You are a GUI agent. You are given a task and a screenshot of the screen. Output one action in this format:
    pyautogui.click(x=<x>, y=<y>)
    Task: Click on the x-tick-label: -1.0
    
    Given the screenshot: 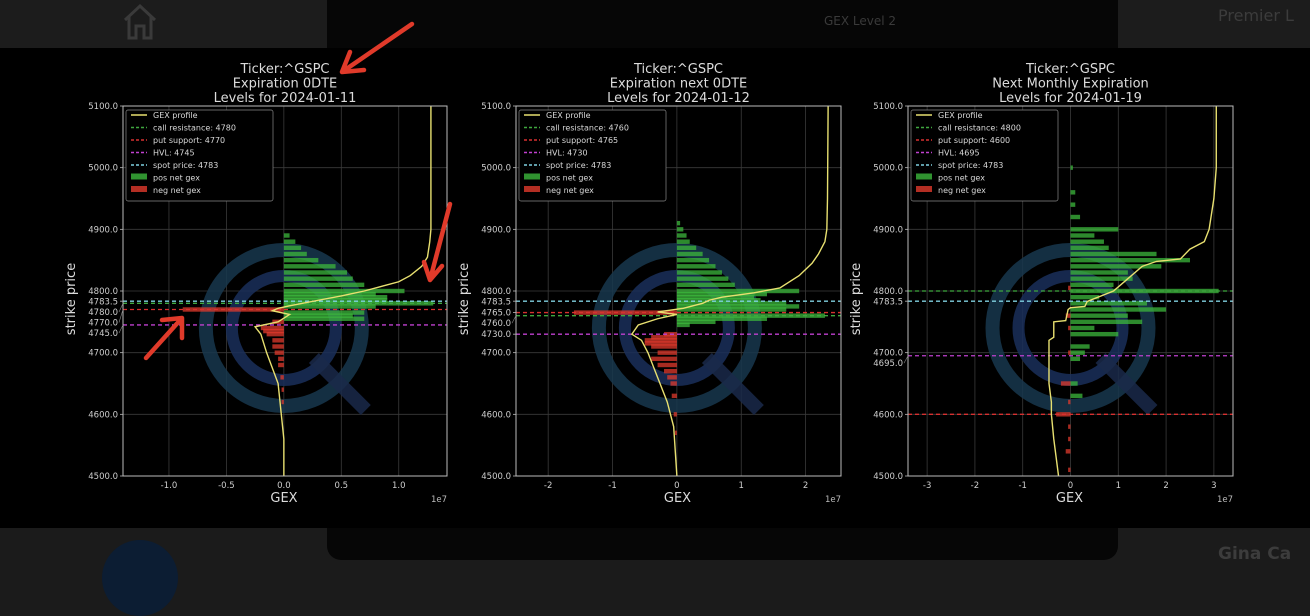 What is the action you would take?
    pyautogui.click(x=169, y=486)
    